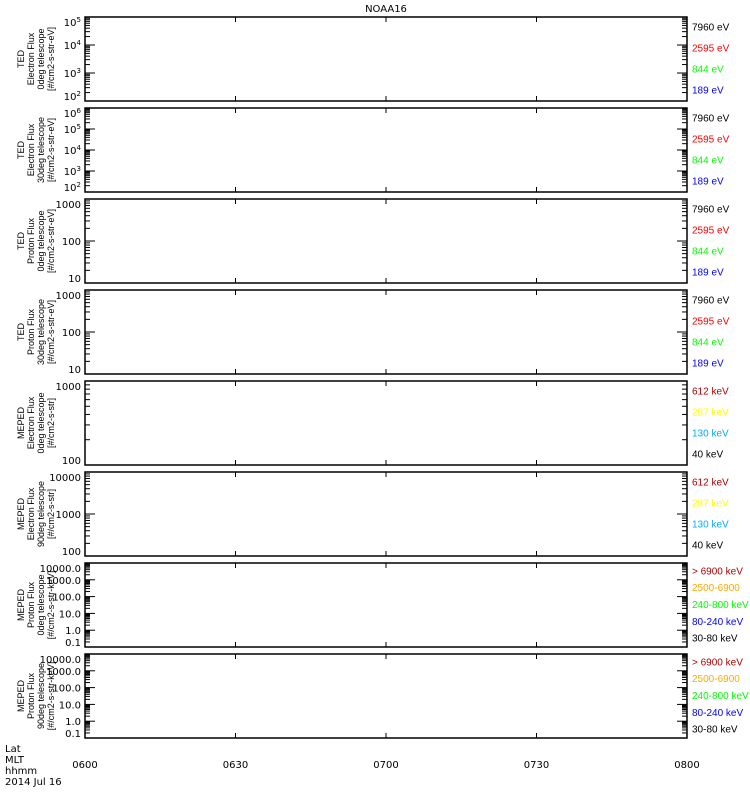 This screenshot has width=750, height=800. Describe the element at coordinates (63, 672) in the screenshot. I see `y-tick-label: 1000.0` at that location.